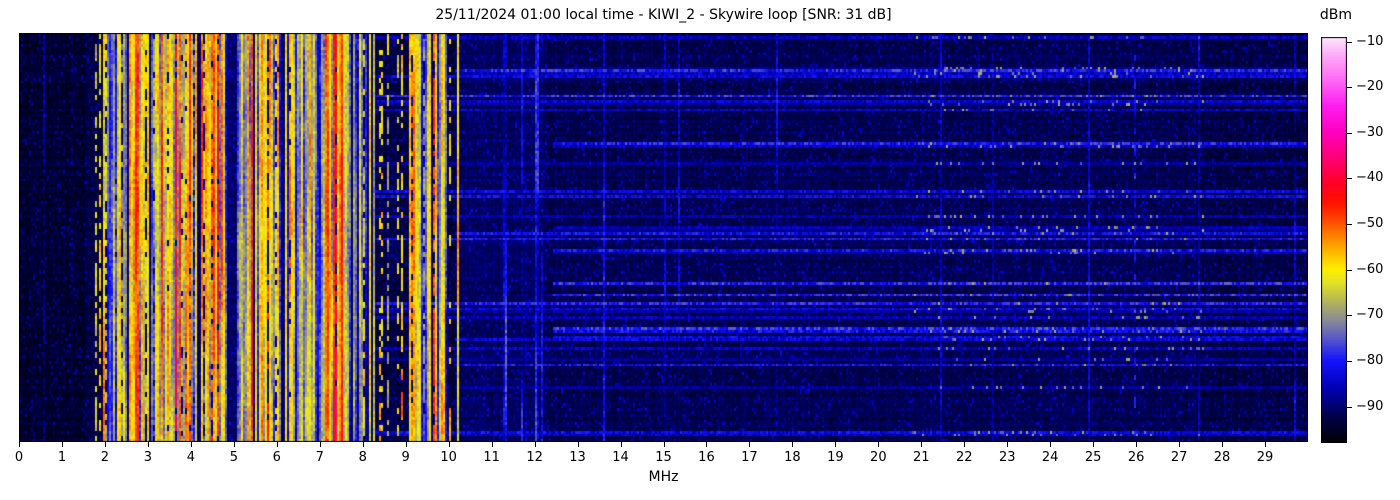 This screenshot has width=1400, height=500. Describe the element at coordinates (276, 457) in the screenshot. I see `x-tick-label: 6` at that location.